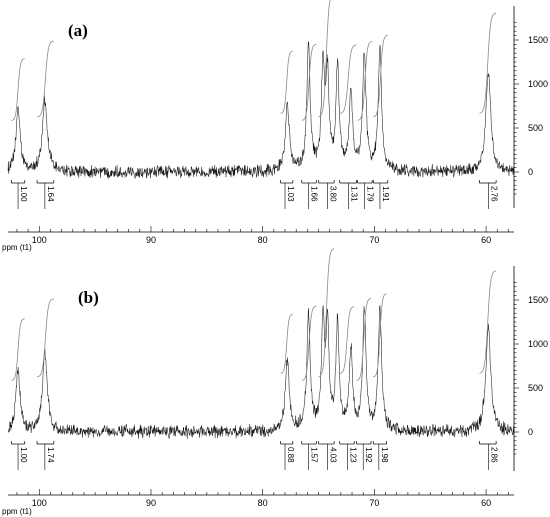 Image resolution: width=550 pixels, height=517 pixels. I want to click on integral-value-label: 2.86, so click(493, 455).